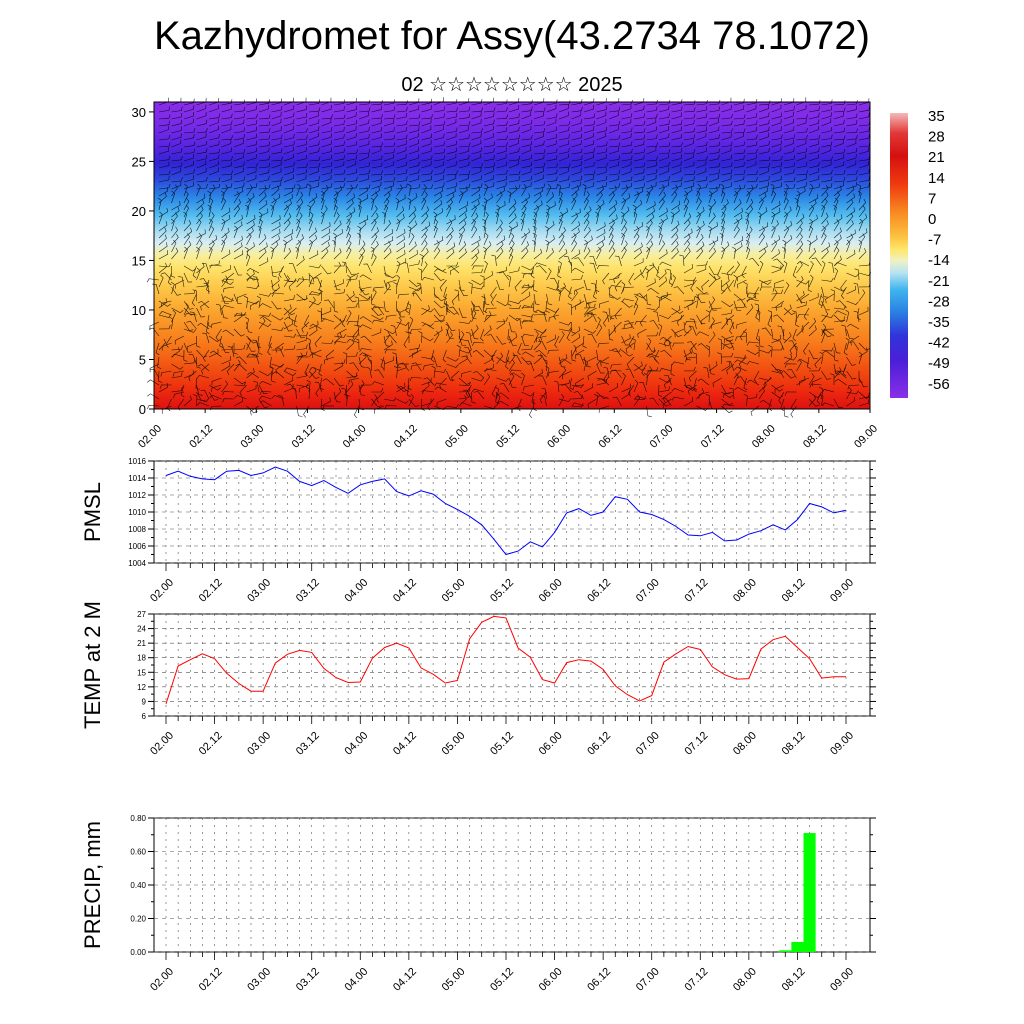 This screenshot has height=1024, width=1024. What do you see at coordinates (842, 744) in the screenshot?
I see `temp-xtick-label: 09.00` at bounding box center [842, 744].